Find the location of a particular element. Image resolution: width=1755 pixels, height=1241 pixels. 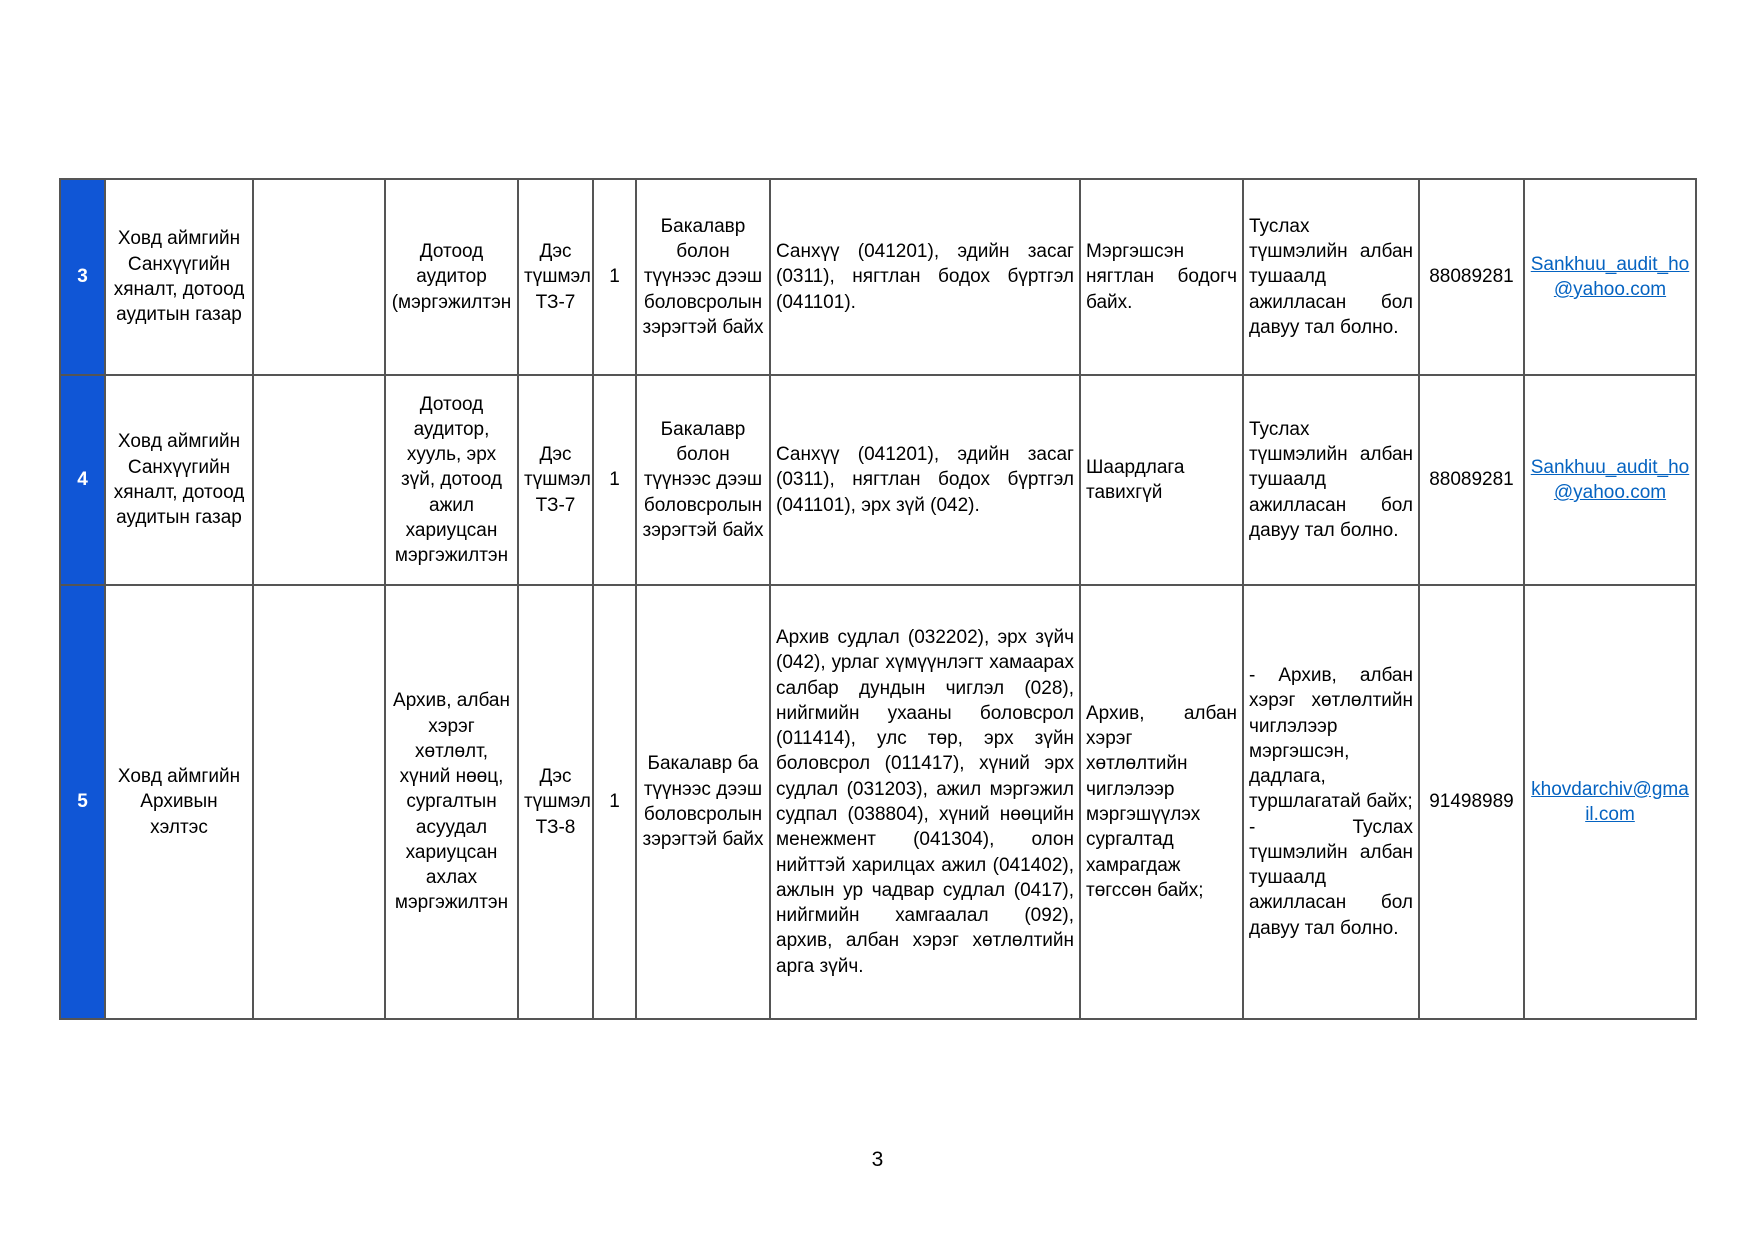

page-number: 3 is located at coordinates (877, 1159).